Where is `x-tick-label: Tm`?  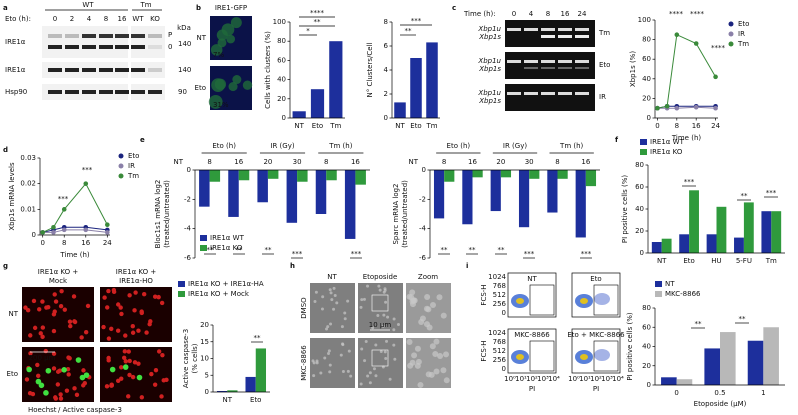 x-tick-label: Tm is located at coordinates (771, 261).